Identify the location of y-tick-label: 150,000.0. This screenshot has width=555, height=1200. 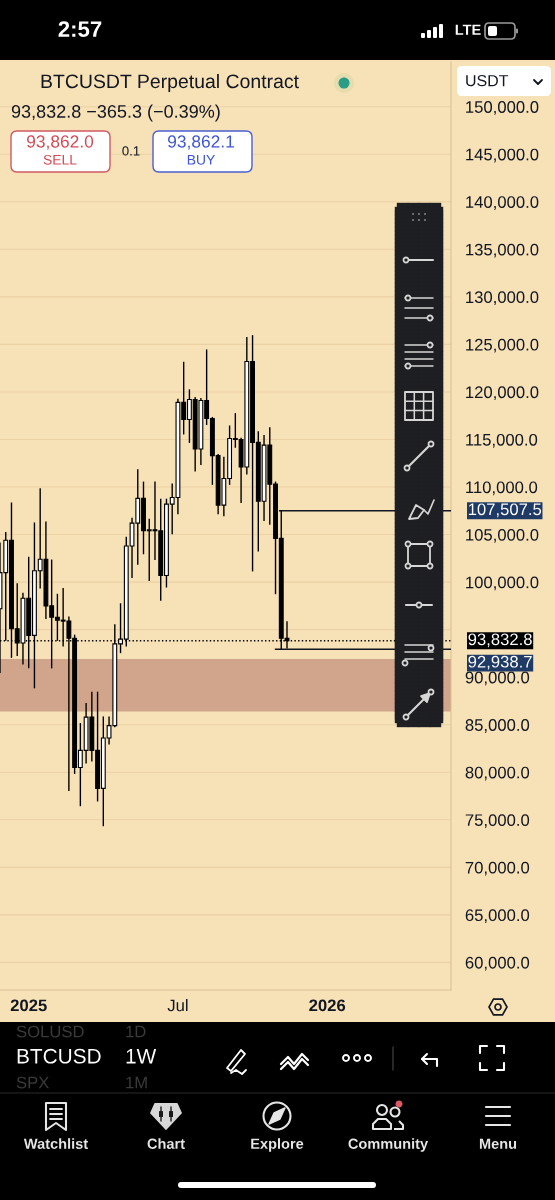
(502, 108).